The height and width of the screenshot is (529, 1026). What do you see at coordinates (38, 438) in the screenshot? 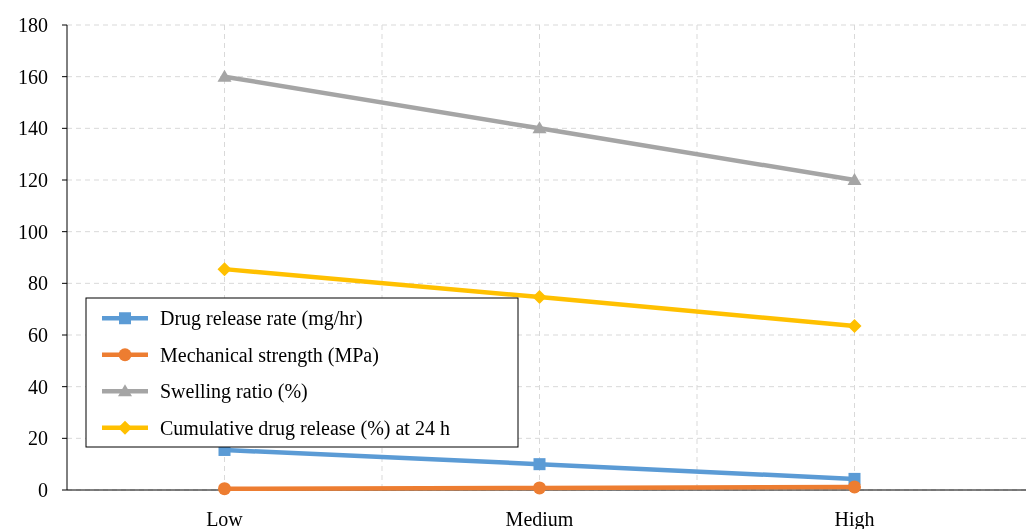
I see `y-tick-label: 20` at bounding box center [38, 438].